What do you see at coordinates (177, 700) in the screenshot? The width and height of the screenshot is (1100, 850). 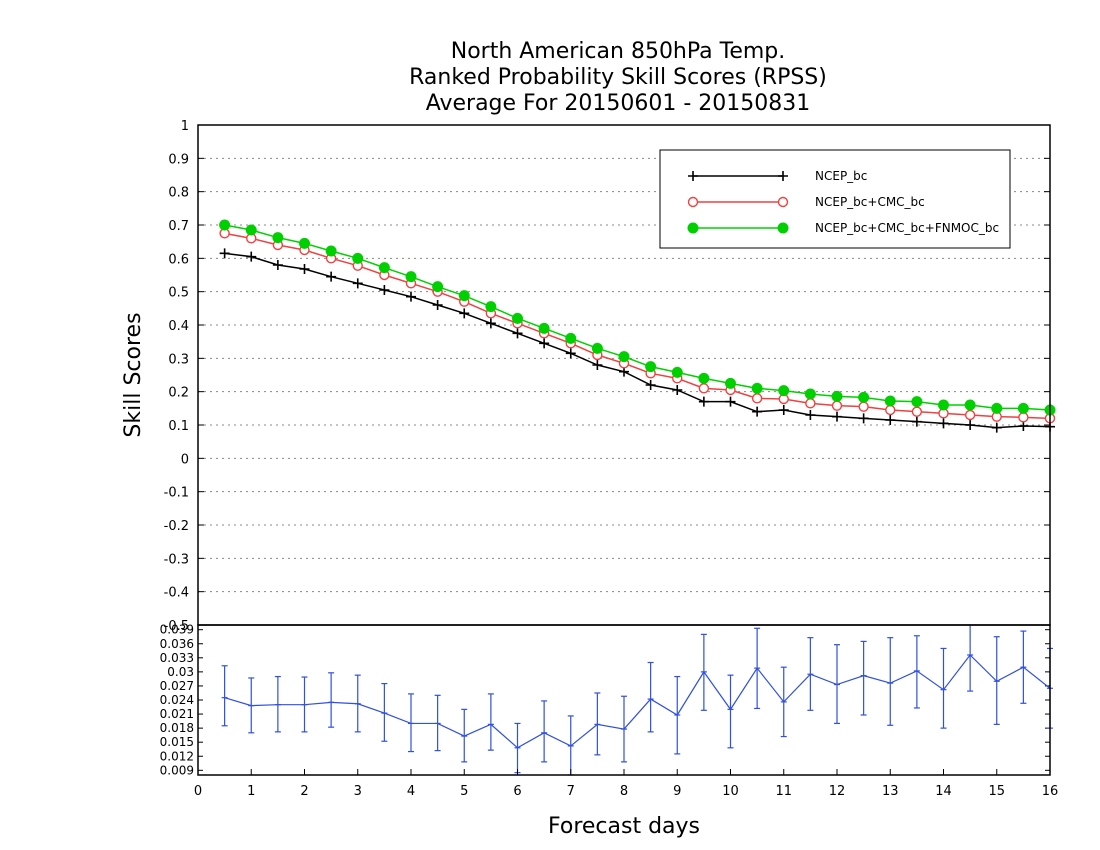 I see `y-tick-label: 0.024` at bounding box center [177, 700].